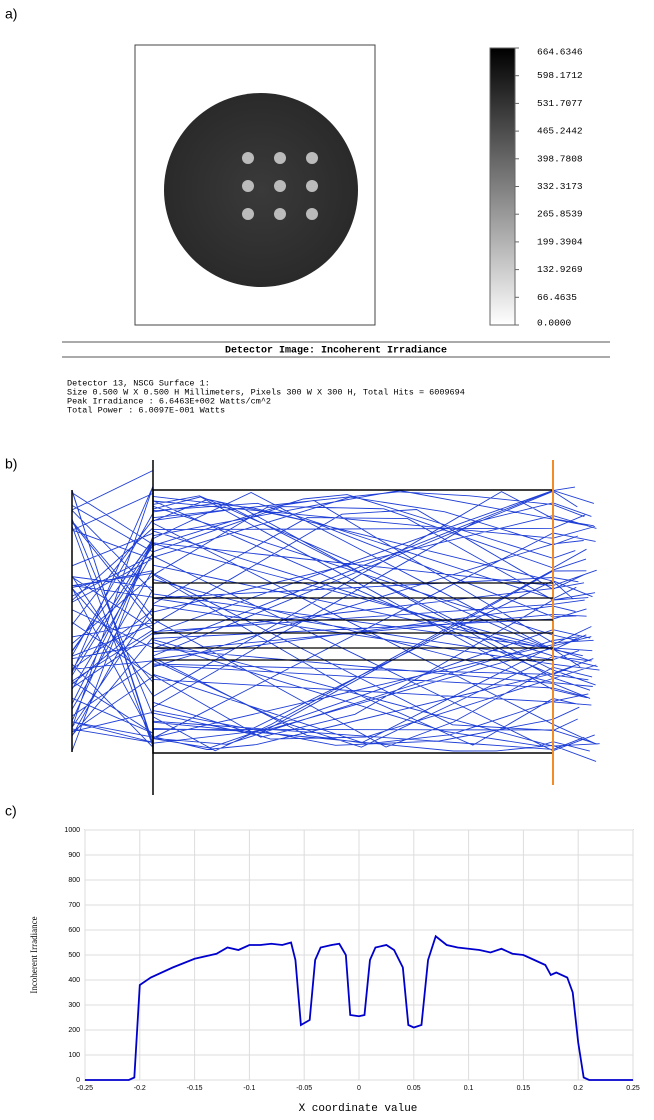 The image size is (654, 1120). I want to click on x-tick-label: -0.2, so click(140, 1088).